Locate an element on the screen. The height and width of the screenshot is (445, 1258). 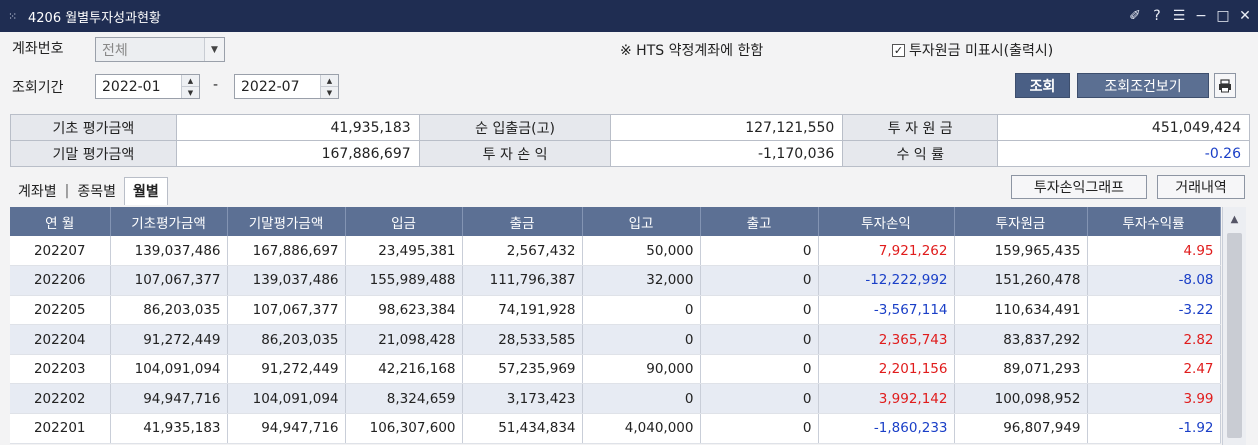
column-header: 투자원금 is located at coordinates (1021, 221).